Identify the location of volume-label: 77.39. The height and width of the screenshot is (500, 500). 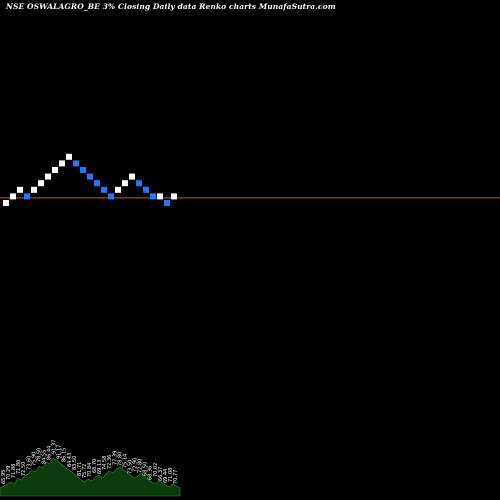
(115, 458).